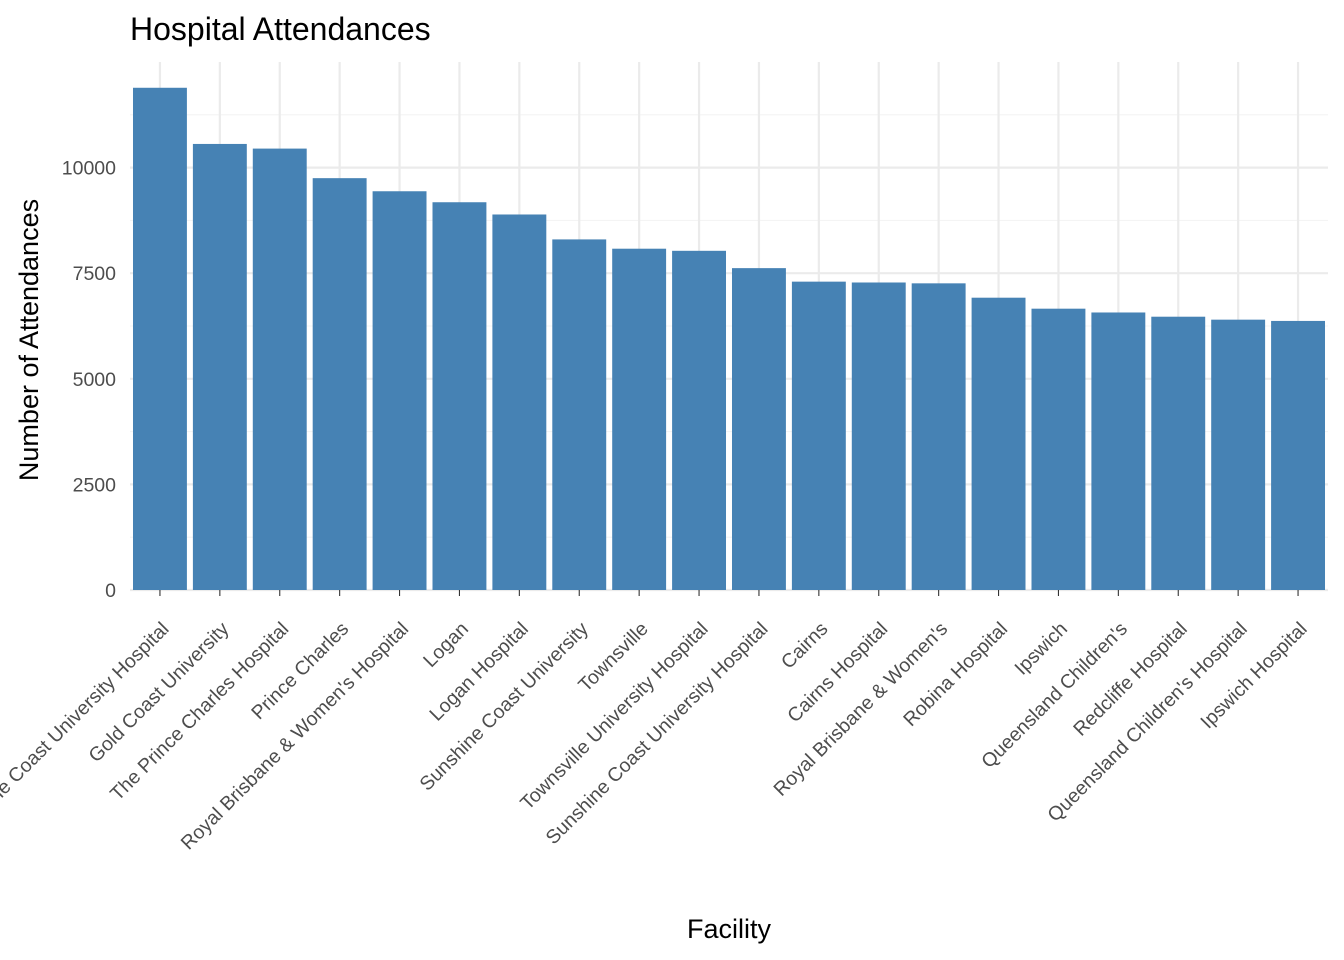 This screenshot has width=1344, height=960. I want to click on x-tick-label: Ipswich Hospital, so click(1253, 675).